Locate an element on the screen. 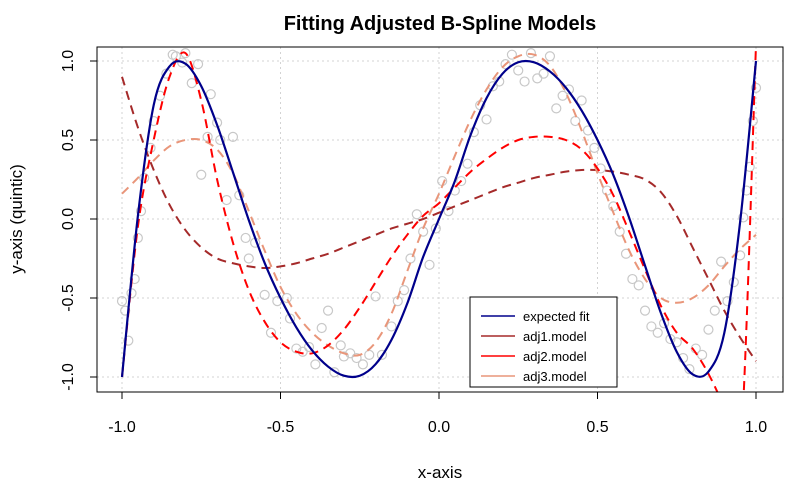 Image resolution: width=796 pixels, height=493 pixels. legend-label: expected fit is located at coordinates (556, 316).